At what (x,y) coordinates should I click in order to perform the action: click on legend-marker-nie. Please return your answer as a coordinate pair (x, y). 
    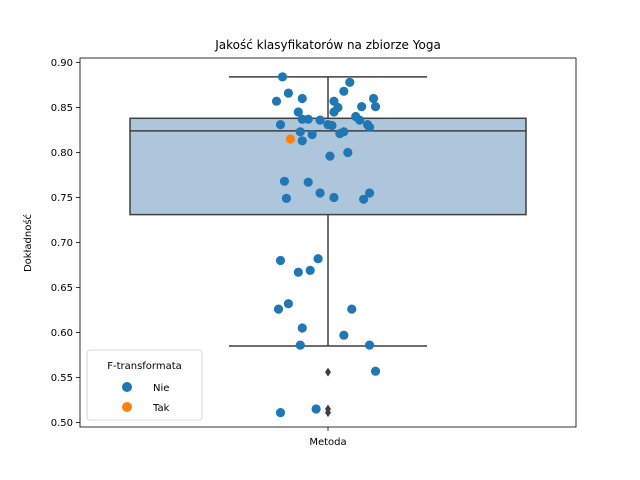
    Looking at the image, I should click on (127, 387).